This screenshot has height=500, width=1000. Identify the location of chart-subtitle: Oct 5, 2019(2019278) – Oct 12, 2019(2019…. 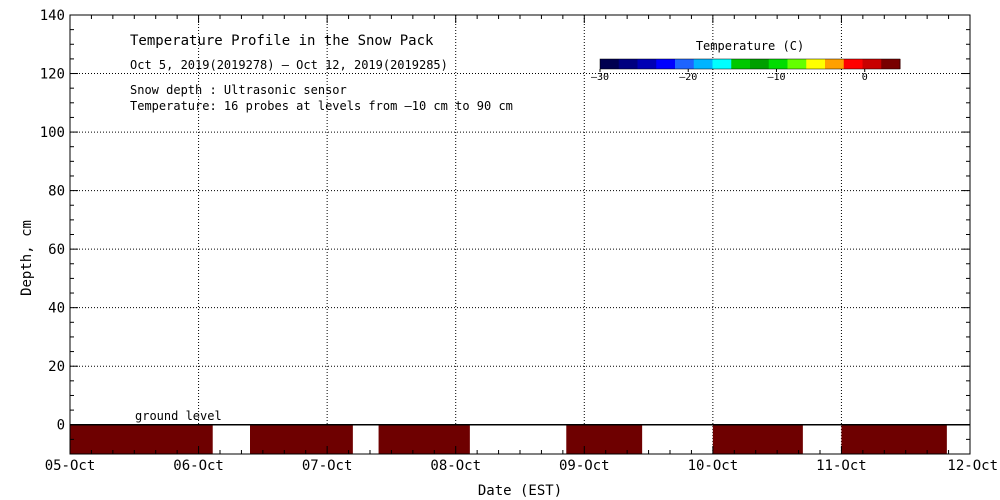
(289, 65).